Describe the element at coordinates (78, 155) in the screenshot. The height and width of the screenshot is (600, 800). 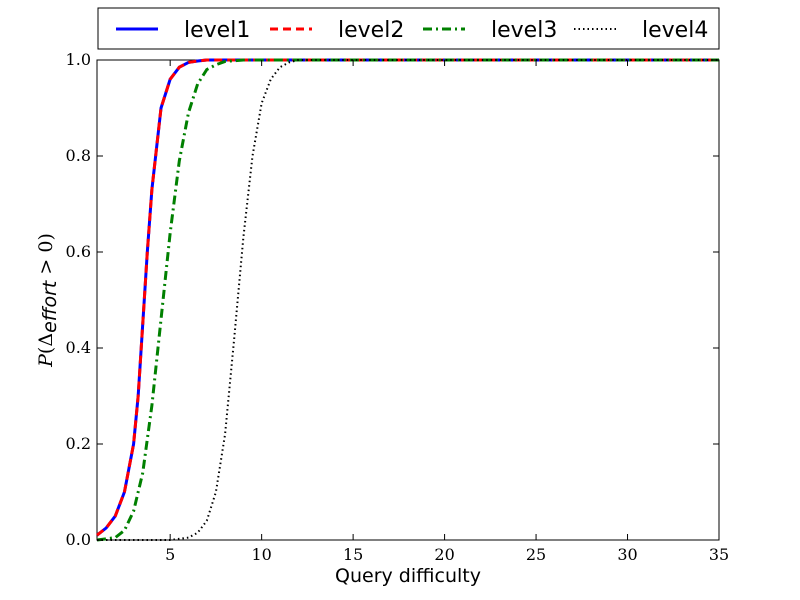
I see `y-tick-label: 0.8` at that location.